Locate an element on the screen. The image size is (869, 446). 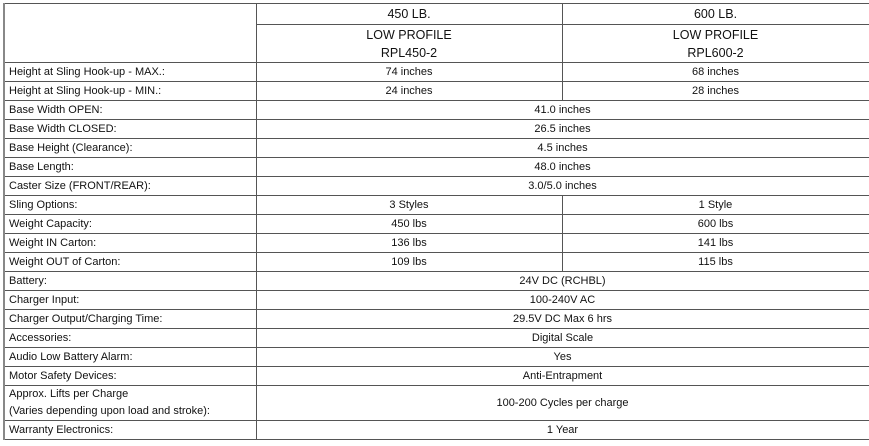
table-row: Weight OUT of Carton: 109 lbs 115 lbs is located at coordinates (436, 262).